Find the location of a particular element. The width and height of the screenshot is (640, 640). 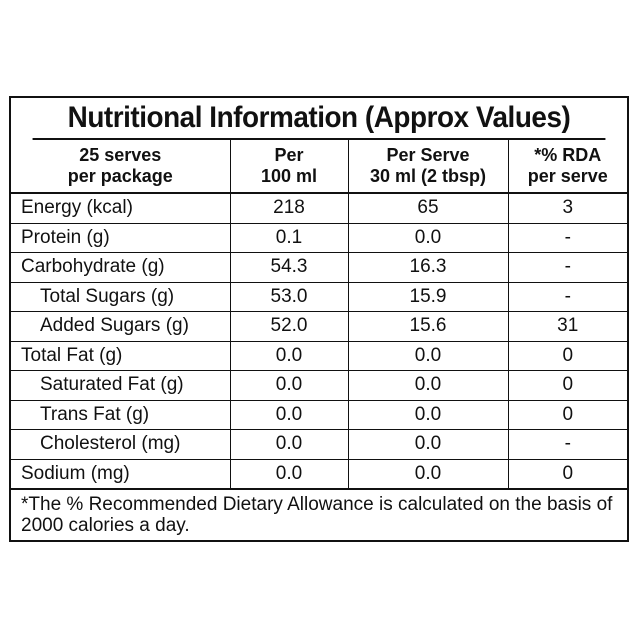

nutrient-row: Trans Fat (g) 0.0 0.0 0 is located at coordinates (319, 415).